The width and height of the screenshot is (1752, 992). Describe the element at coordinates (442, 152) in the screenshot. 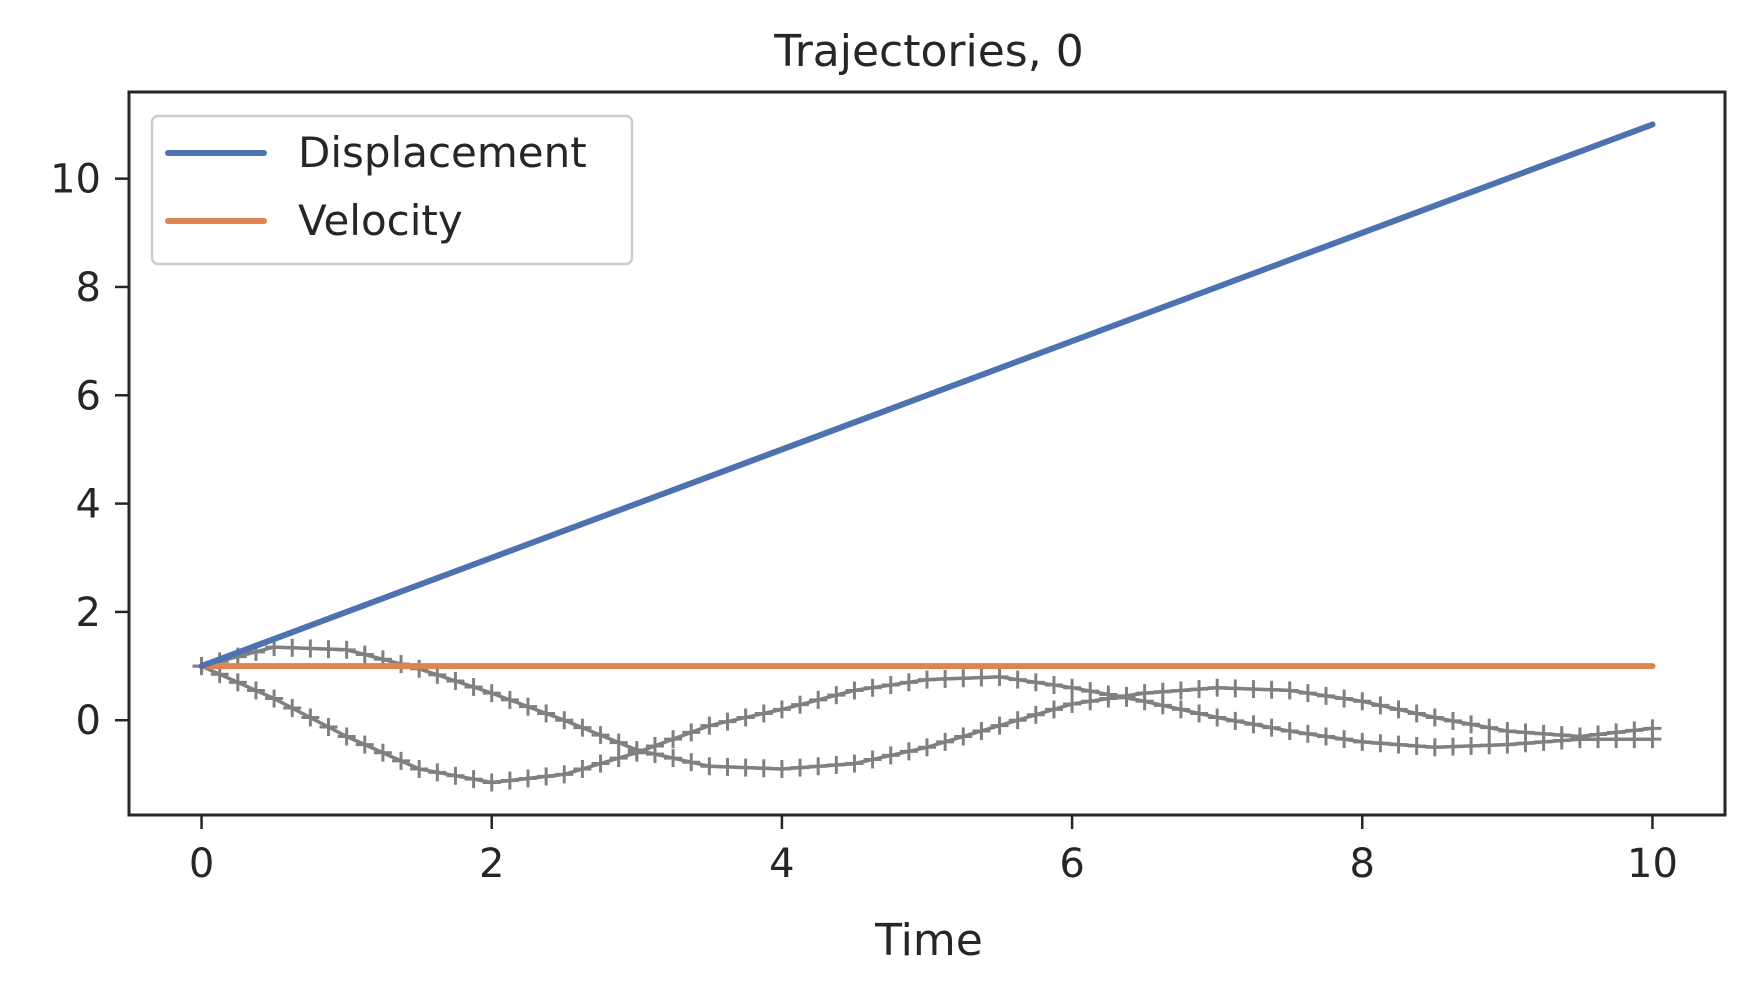

I see `legend-label-displacement: Displacement` at that location.